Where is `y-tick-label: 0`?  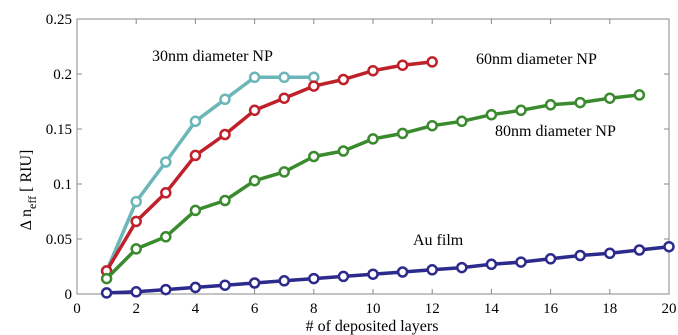
y-tick-label: 0 is located at coordinates (69, 295).